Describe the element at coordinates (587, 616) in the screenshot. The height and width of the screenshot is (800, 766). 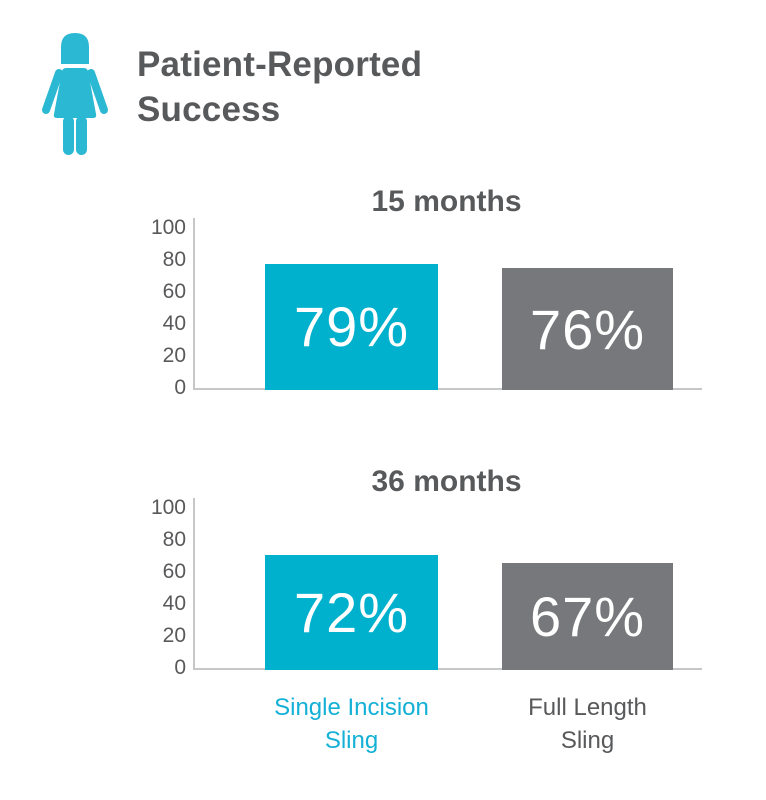
I see `bar-full-length-sling-36-months: 67%` at that location.